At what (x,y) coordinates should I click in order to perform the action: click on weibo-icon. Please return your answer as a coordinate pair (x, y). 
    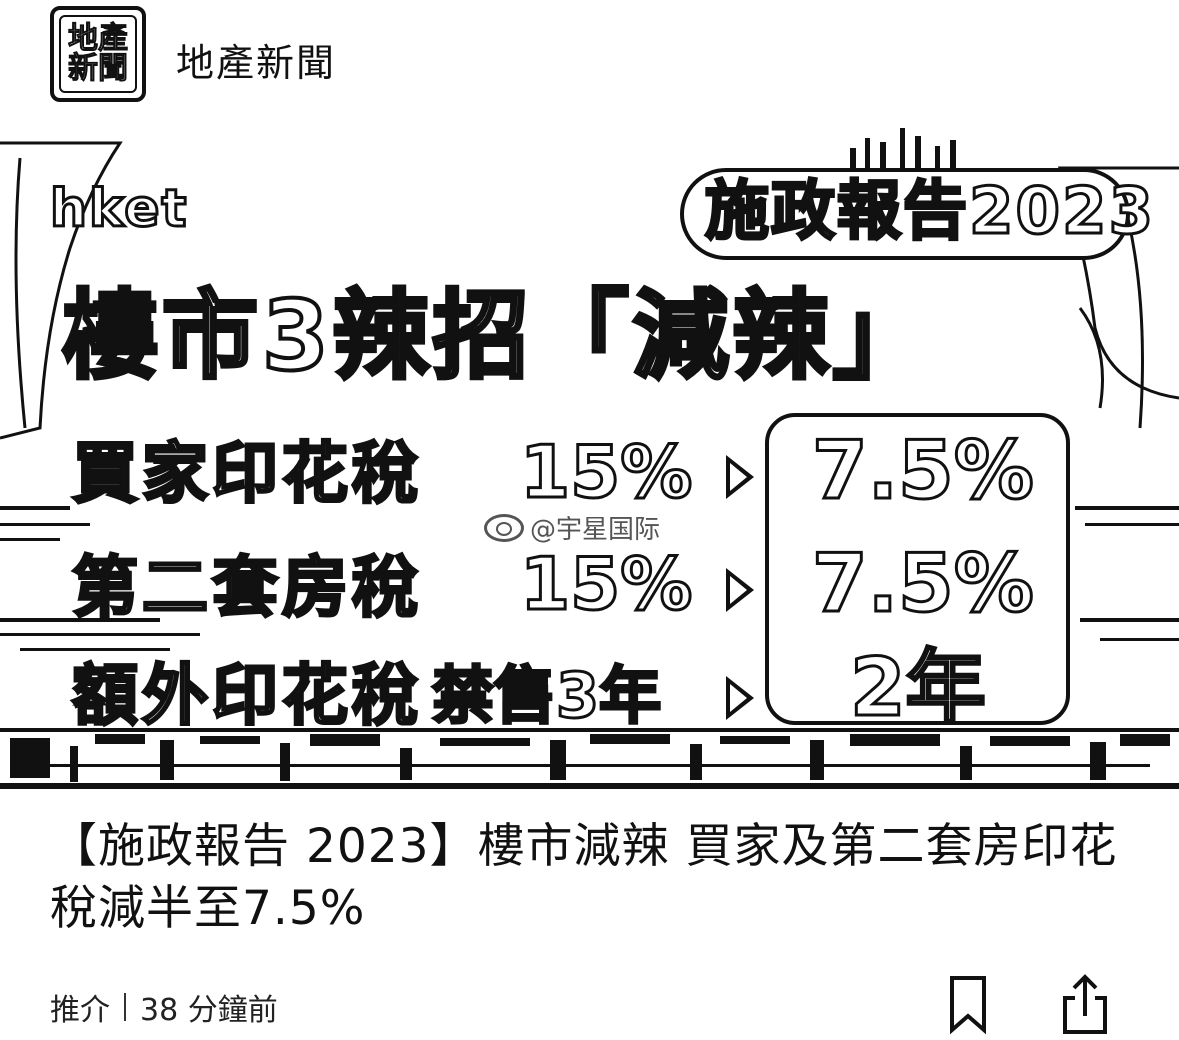
    Looking at the image, I should click on (504, 528).